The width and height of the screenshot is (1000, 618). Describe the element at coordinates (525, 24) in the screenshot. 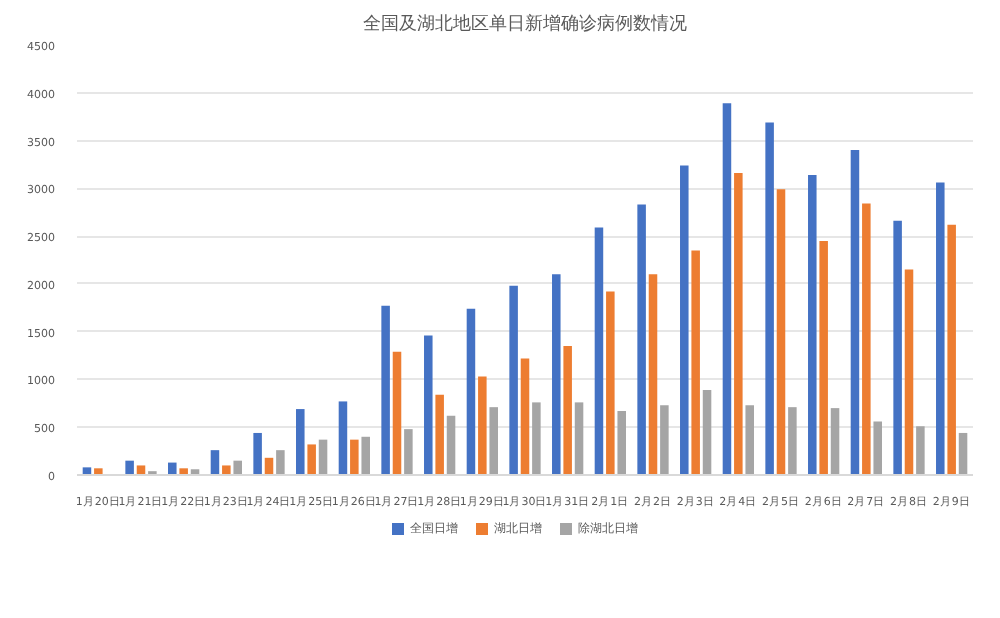

I see `chart-title: 全国及湖北地区单日新增确诊病例数情况` at that location.